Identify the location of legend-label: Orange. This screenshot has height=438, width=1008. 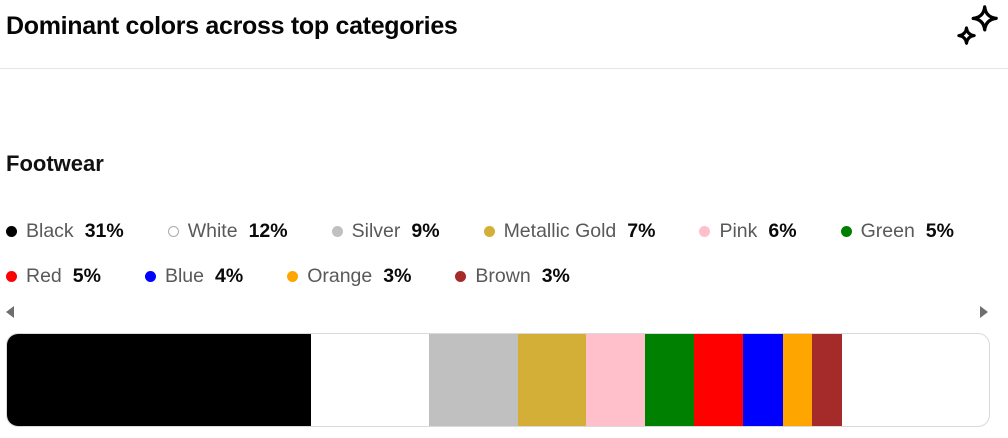
(340, 275).